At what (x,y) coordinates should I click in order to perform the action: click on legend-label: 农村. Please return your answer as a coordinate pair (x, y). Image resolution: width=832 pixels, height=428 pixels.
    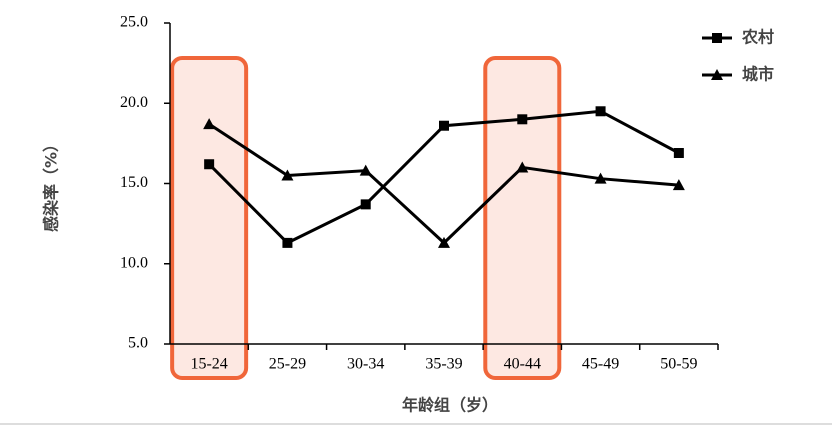
    Looking at the image, I should click on (757, 37).